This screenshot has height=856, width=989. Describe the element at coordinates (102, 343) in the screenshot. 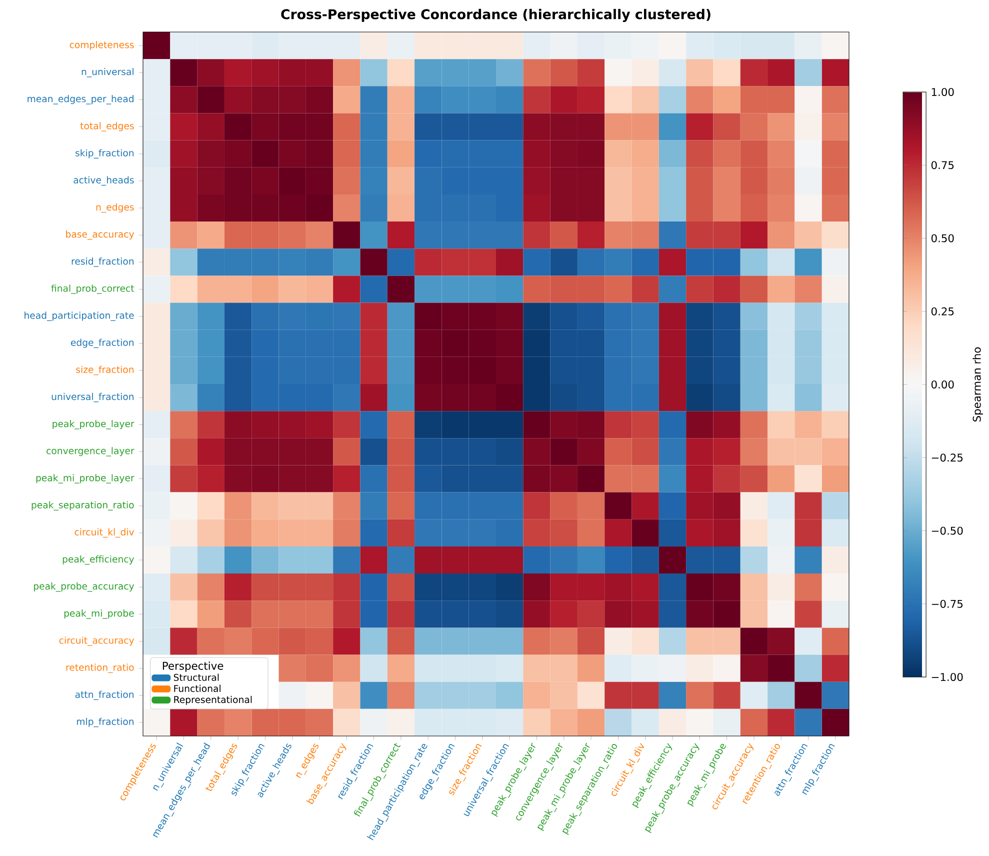

I see `y-tick-label: edge_fraction` at that location.